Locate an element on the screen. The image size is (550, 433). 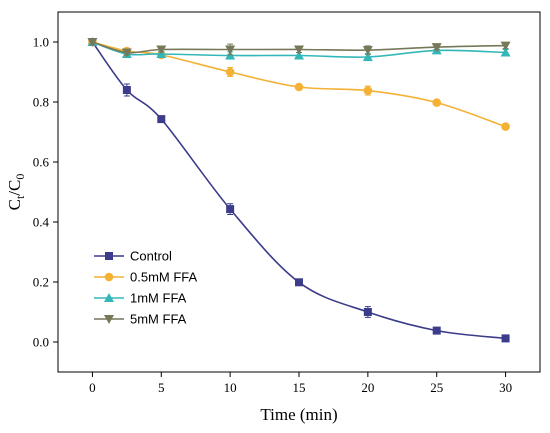
legend-entry: 5mM FFA is located at coordinates (140, 319).